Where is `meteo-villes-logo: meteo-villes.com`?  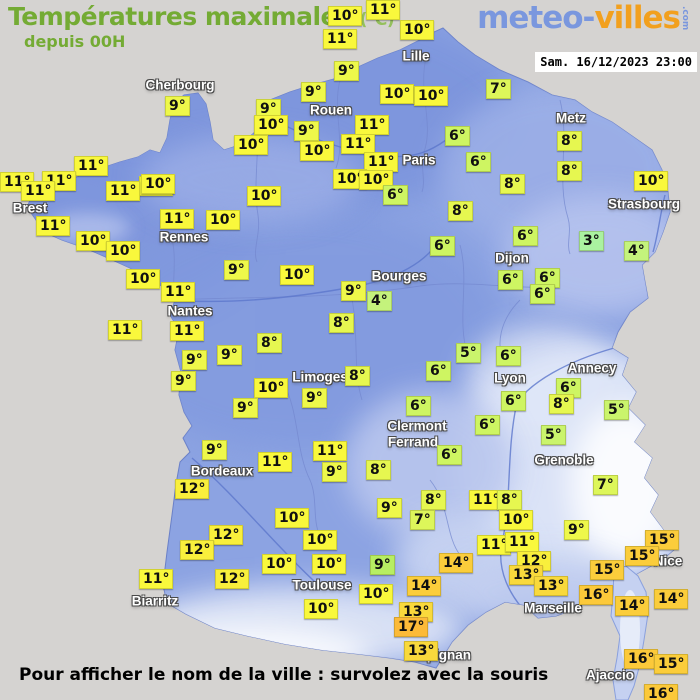
meteo-villes-logo: meteo-villes.com is located at coordinates (583, 18).